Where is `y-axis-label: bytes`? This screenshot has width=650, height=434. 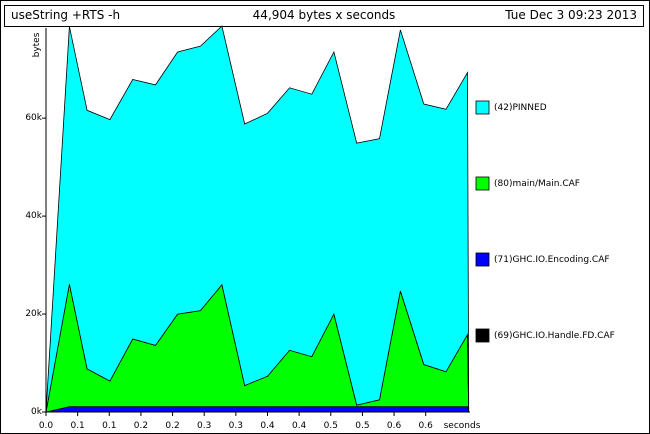
y-axis-label: bytes is located at coordinates (37, 44).